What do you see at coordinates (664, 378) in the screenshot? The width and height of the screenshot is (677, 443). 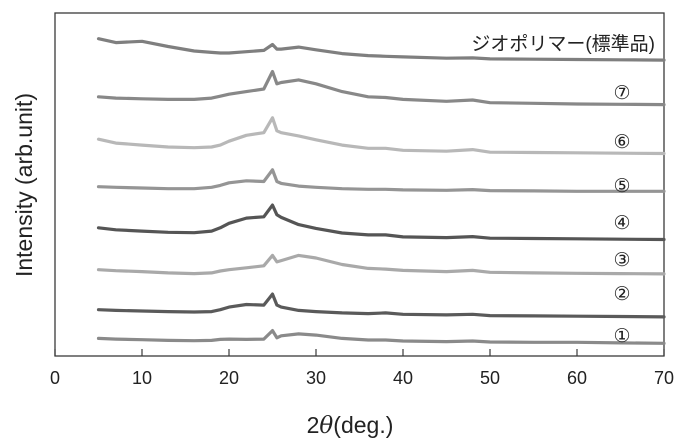 I see `x-tick-label: 70` at bounding box center [664, 378].